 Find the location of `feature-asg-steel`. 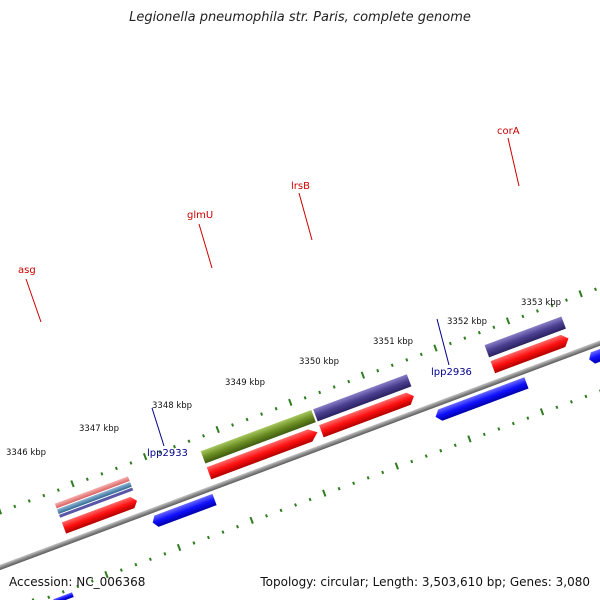

feature-asg-steel is located at coordinates (94, 497).